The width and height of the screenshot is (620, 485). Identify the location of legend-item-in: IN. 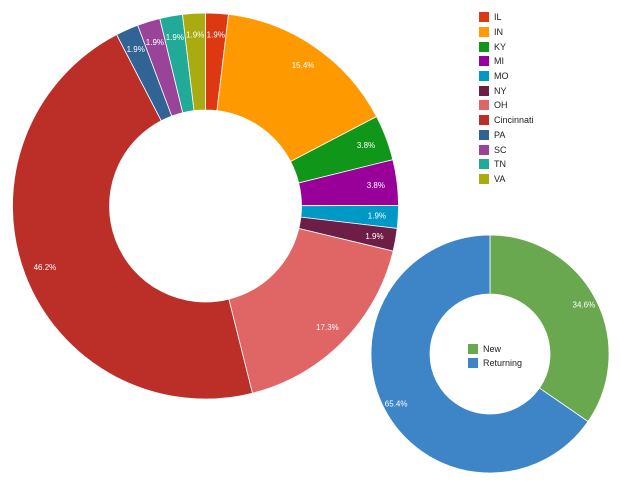
(506, 32).